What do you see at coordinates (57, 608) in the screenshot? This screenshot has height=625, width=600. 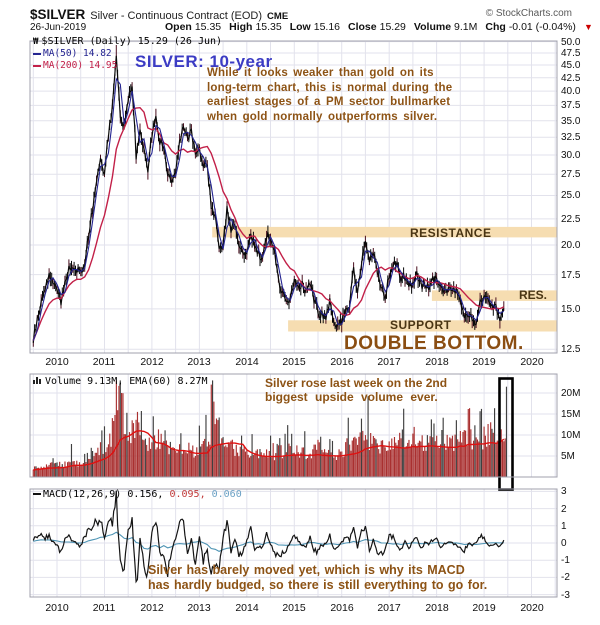 I see `year-label-bottom: 2010` at bounding box center [57, 608].